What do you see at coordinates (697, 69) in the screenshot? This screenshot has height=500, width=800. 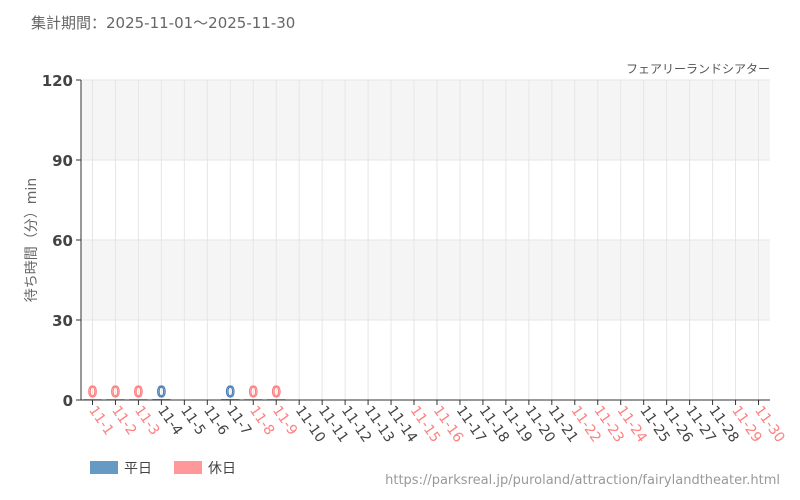 I see `attraction-name: フェアリーランドシアター` at bounding box center [697, 69].